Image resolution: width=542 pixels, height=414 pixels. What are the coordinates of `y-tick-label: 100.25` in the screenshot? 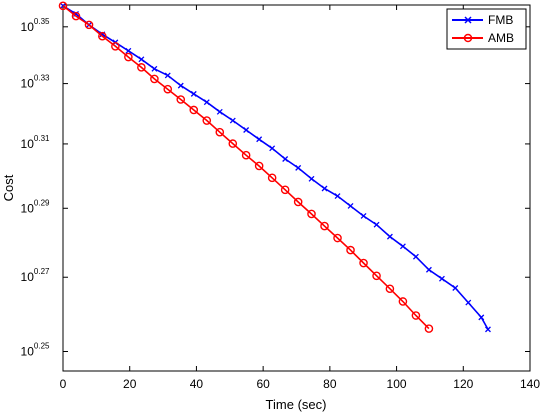 It's located at (35, 350).